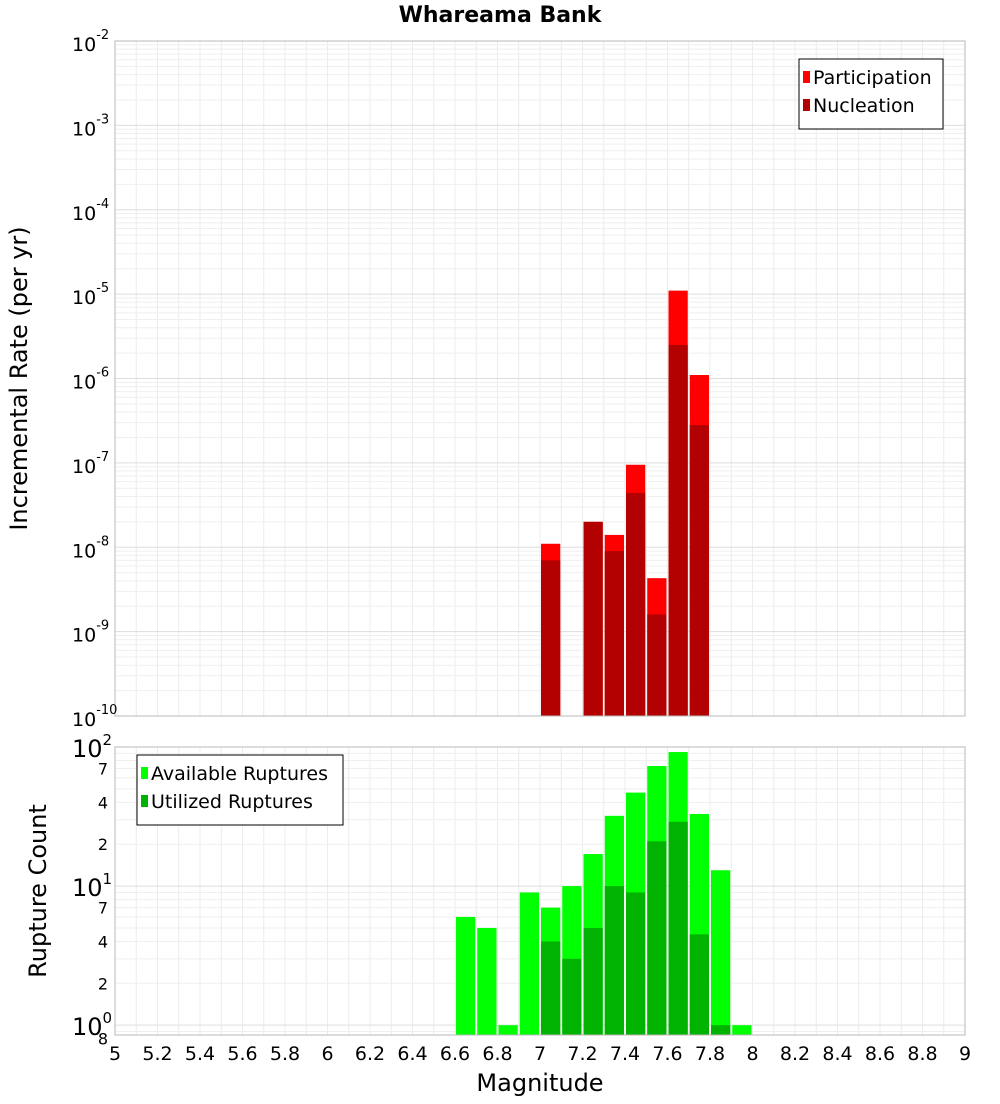  What do you see at coordinates (90, 380) in the screenshot?
I see `y-tick-label: 10⁻⁶` at bounding box center [90, 380].